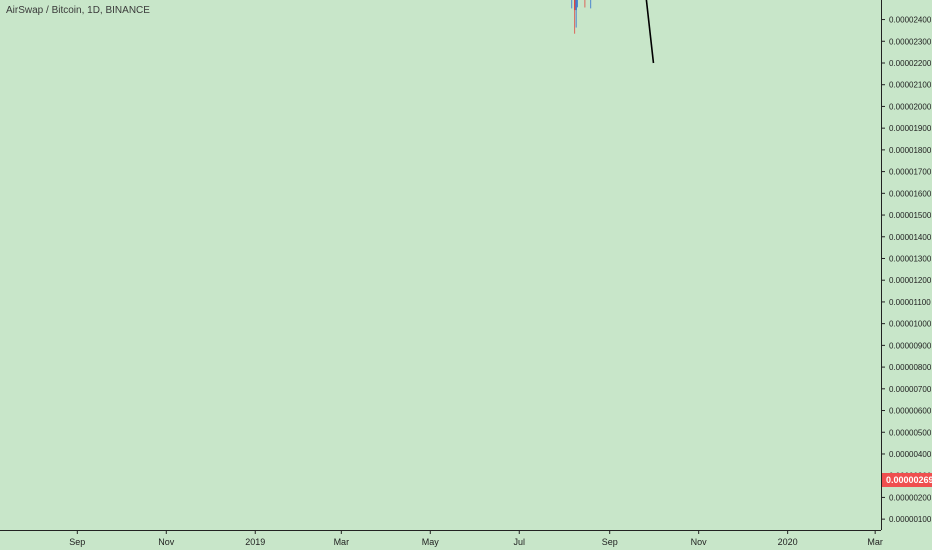 The height and width of the screenshot is (550, 932). Describe the element at coordinates (910, 258) in the screenshot. I see `y-tick-label: 0.00001300` at that location.